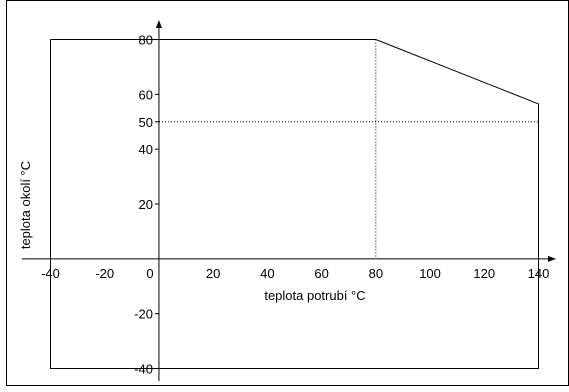  What do you see at coordinates (267, 273) in the screenshot?
I see `x-tick-label-40: 40` at bounding box center [267, 273].